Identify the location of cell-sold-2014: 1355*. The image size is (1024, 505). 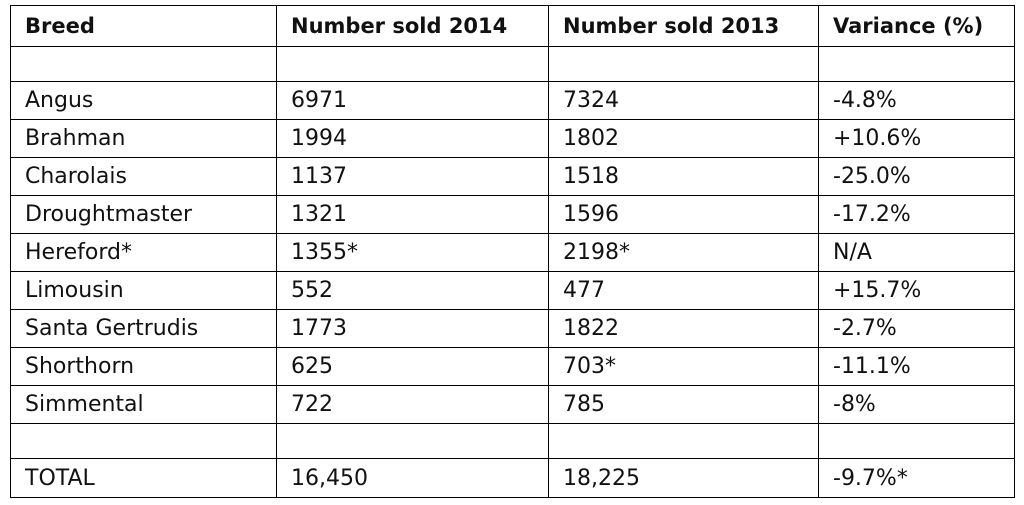
(412, 252).